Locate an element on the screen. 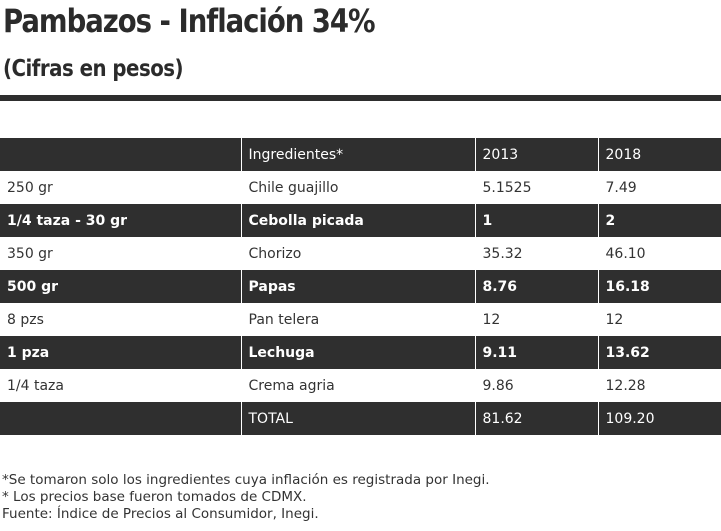 This screenshot has width=721, height=531. table-row: 350 gr Chorizo 35.32 46.10 is located at coordinates (360, 253).